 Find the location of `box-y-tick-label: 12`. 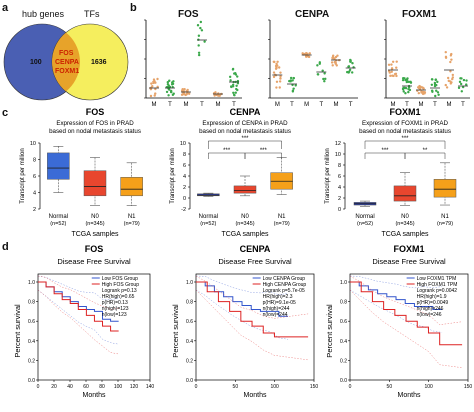

box-y-tick-label: 12 is located at coordinates (338, 144).